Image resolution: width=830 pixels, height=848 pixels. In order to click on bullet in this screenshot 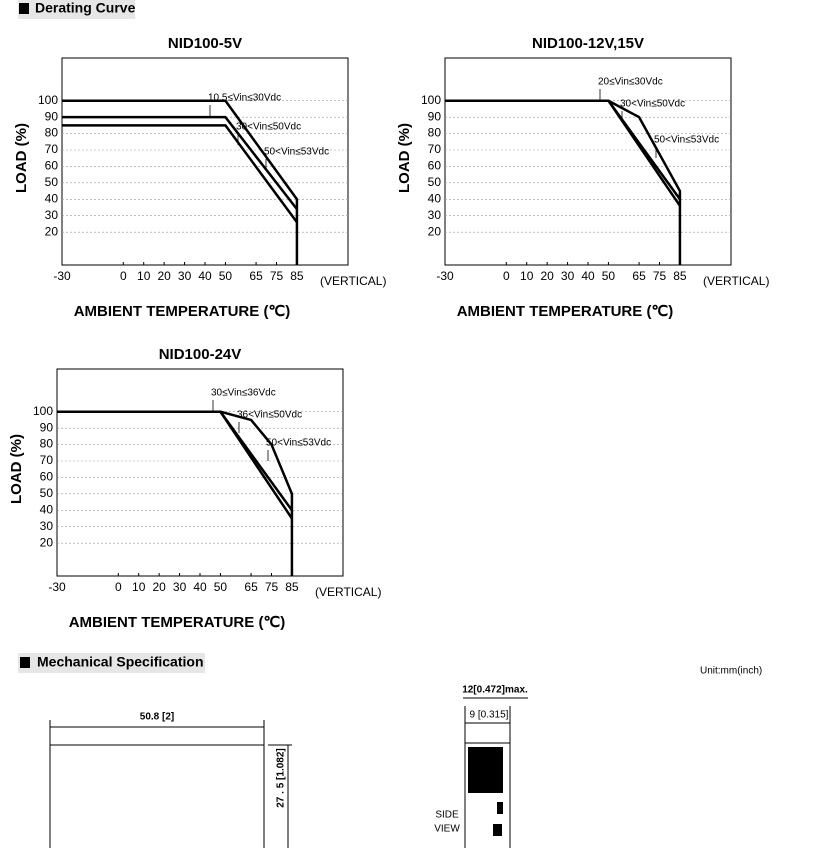, I will do `click(25, 662)`.